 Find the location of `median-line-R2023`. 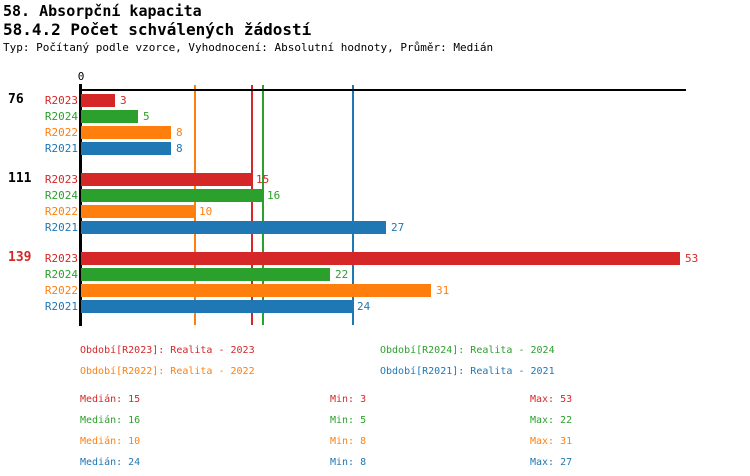

median-line-R2023 is located at coordinates (252, 205).